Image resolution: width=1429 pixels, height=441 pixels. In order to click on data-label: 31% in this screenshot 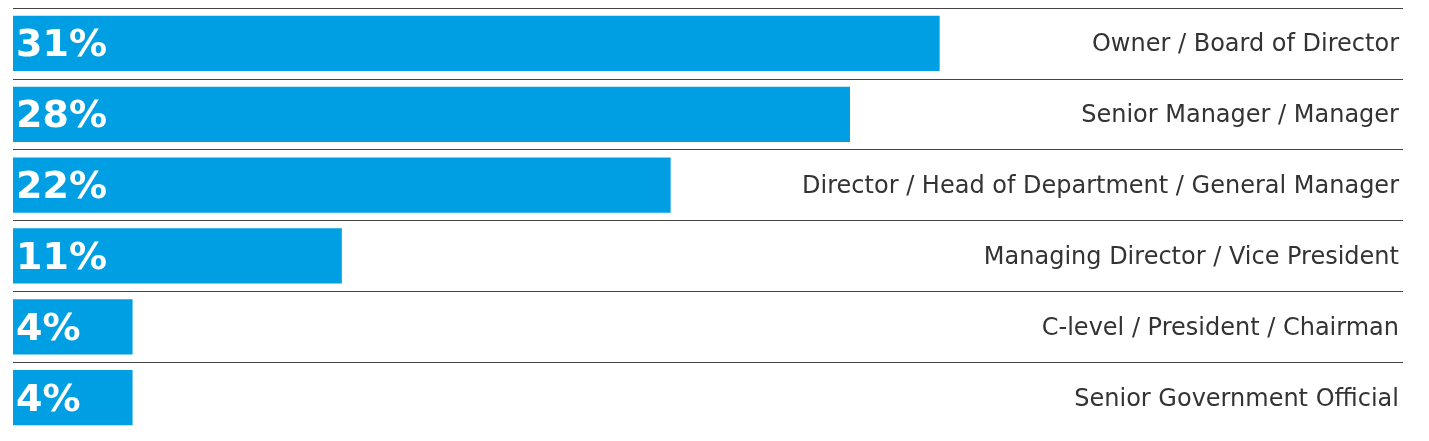, I will do `click(61, 43)`.